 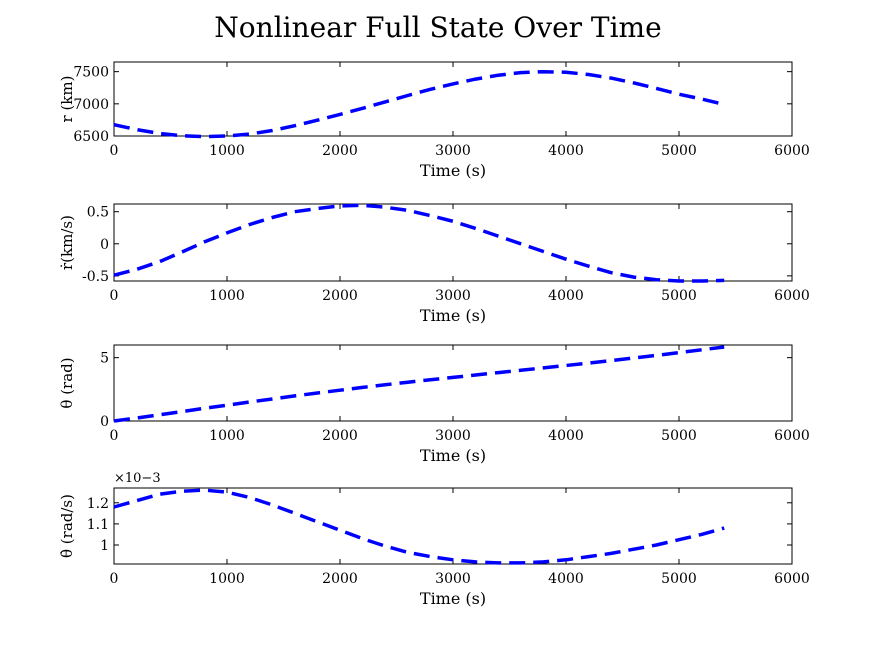 I want to click on y-tick-label: -0.5, so click(x=95, y=277).